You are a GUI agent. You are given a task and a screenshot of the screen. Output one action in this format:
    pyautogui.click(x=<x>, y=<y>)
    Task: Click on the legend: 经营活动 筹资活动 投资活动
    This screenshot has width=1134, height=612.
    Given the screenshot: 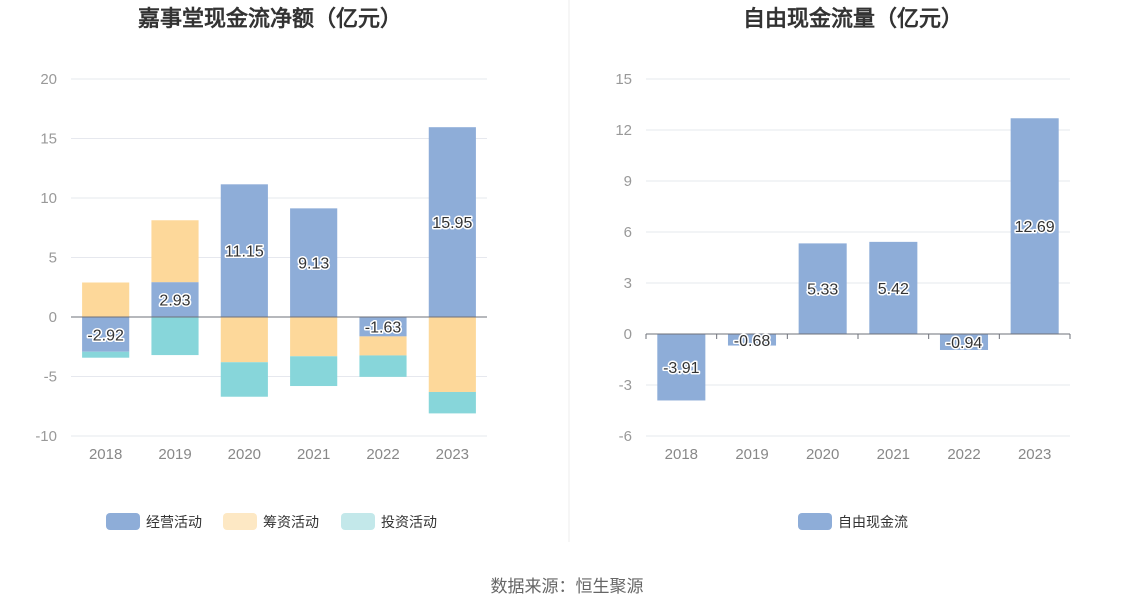 What is the action you would take?
    pyautogui.click(x=271, y=521)
    